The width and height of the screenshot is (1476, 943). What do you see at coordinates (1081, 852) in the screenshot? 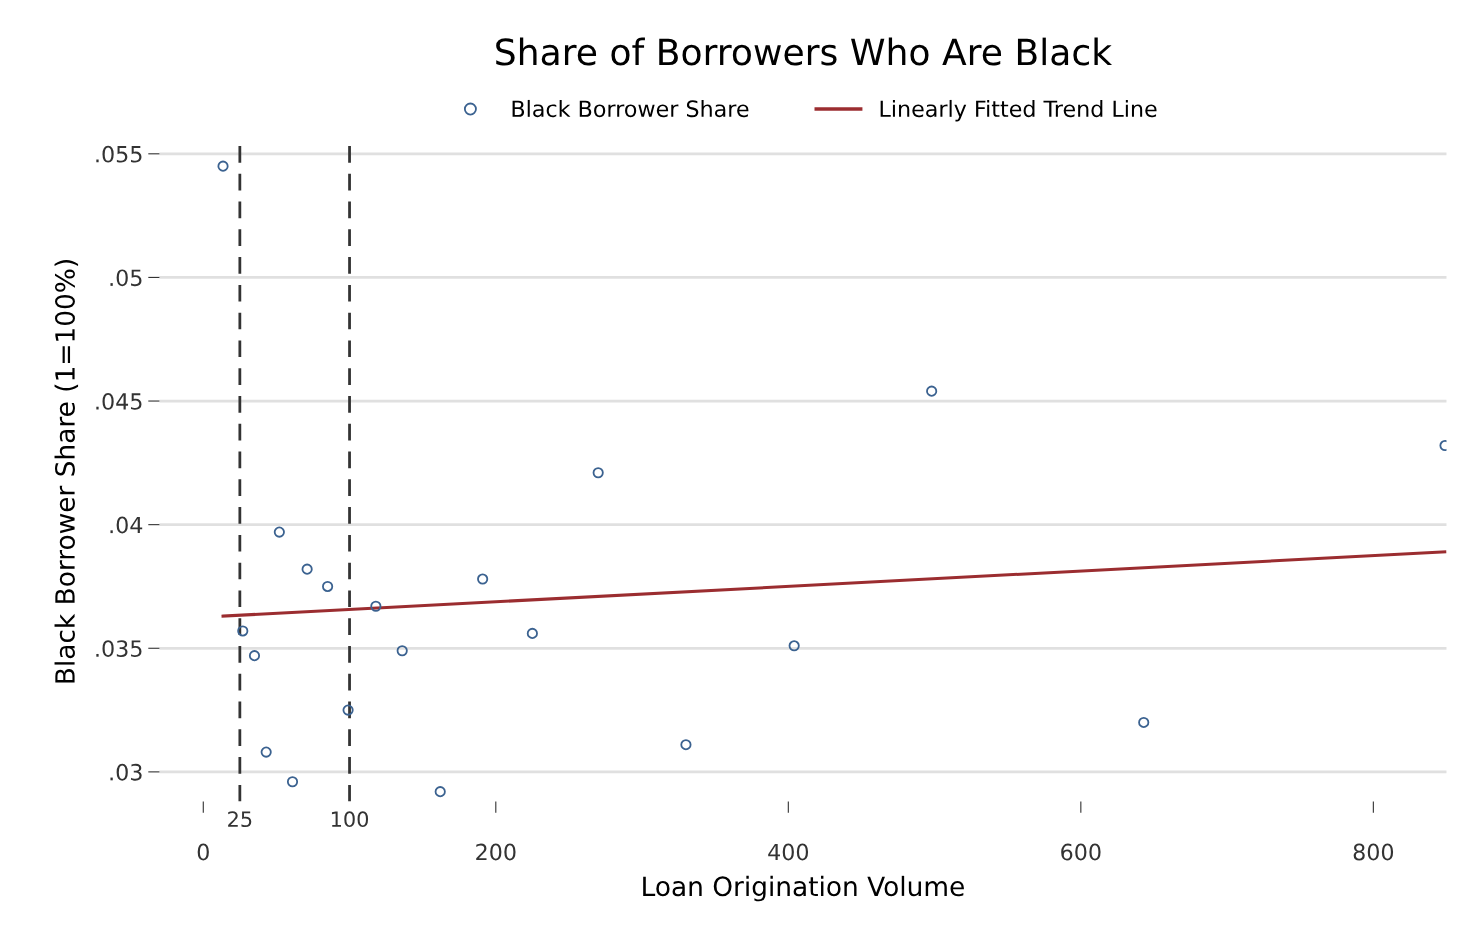
I see `x-tick-label: 600` at bounding box center [1081, 852].